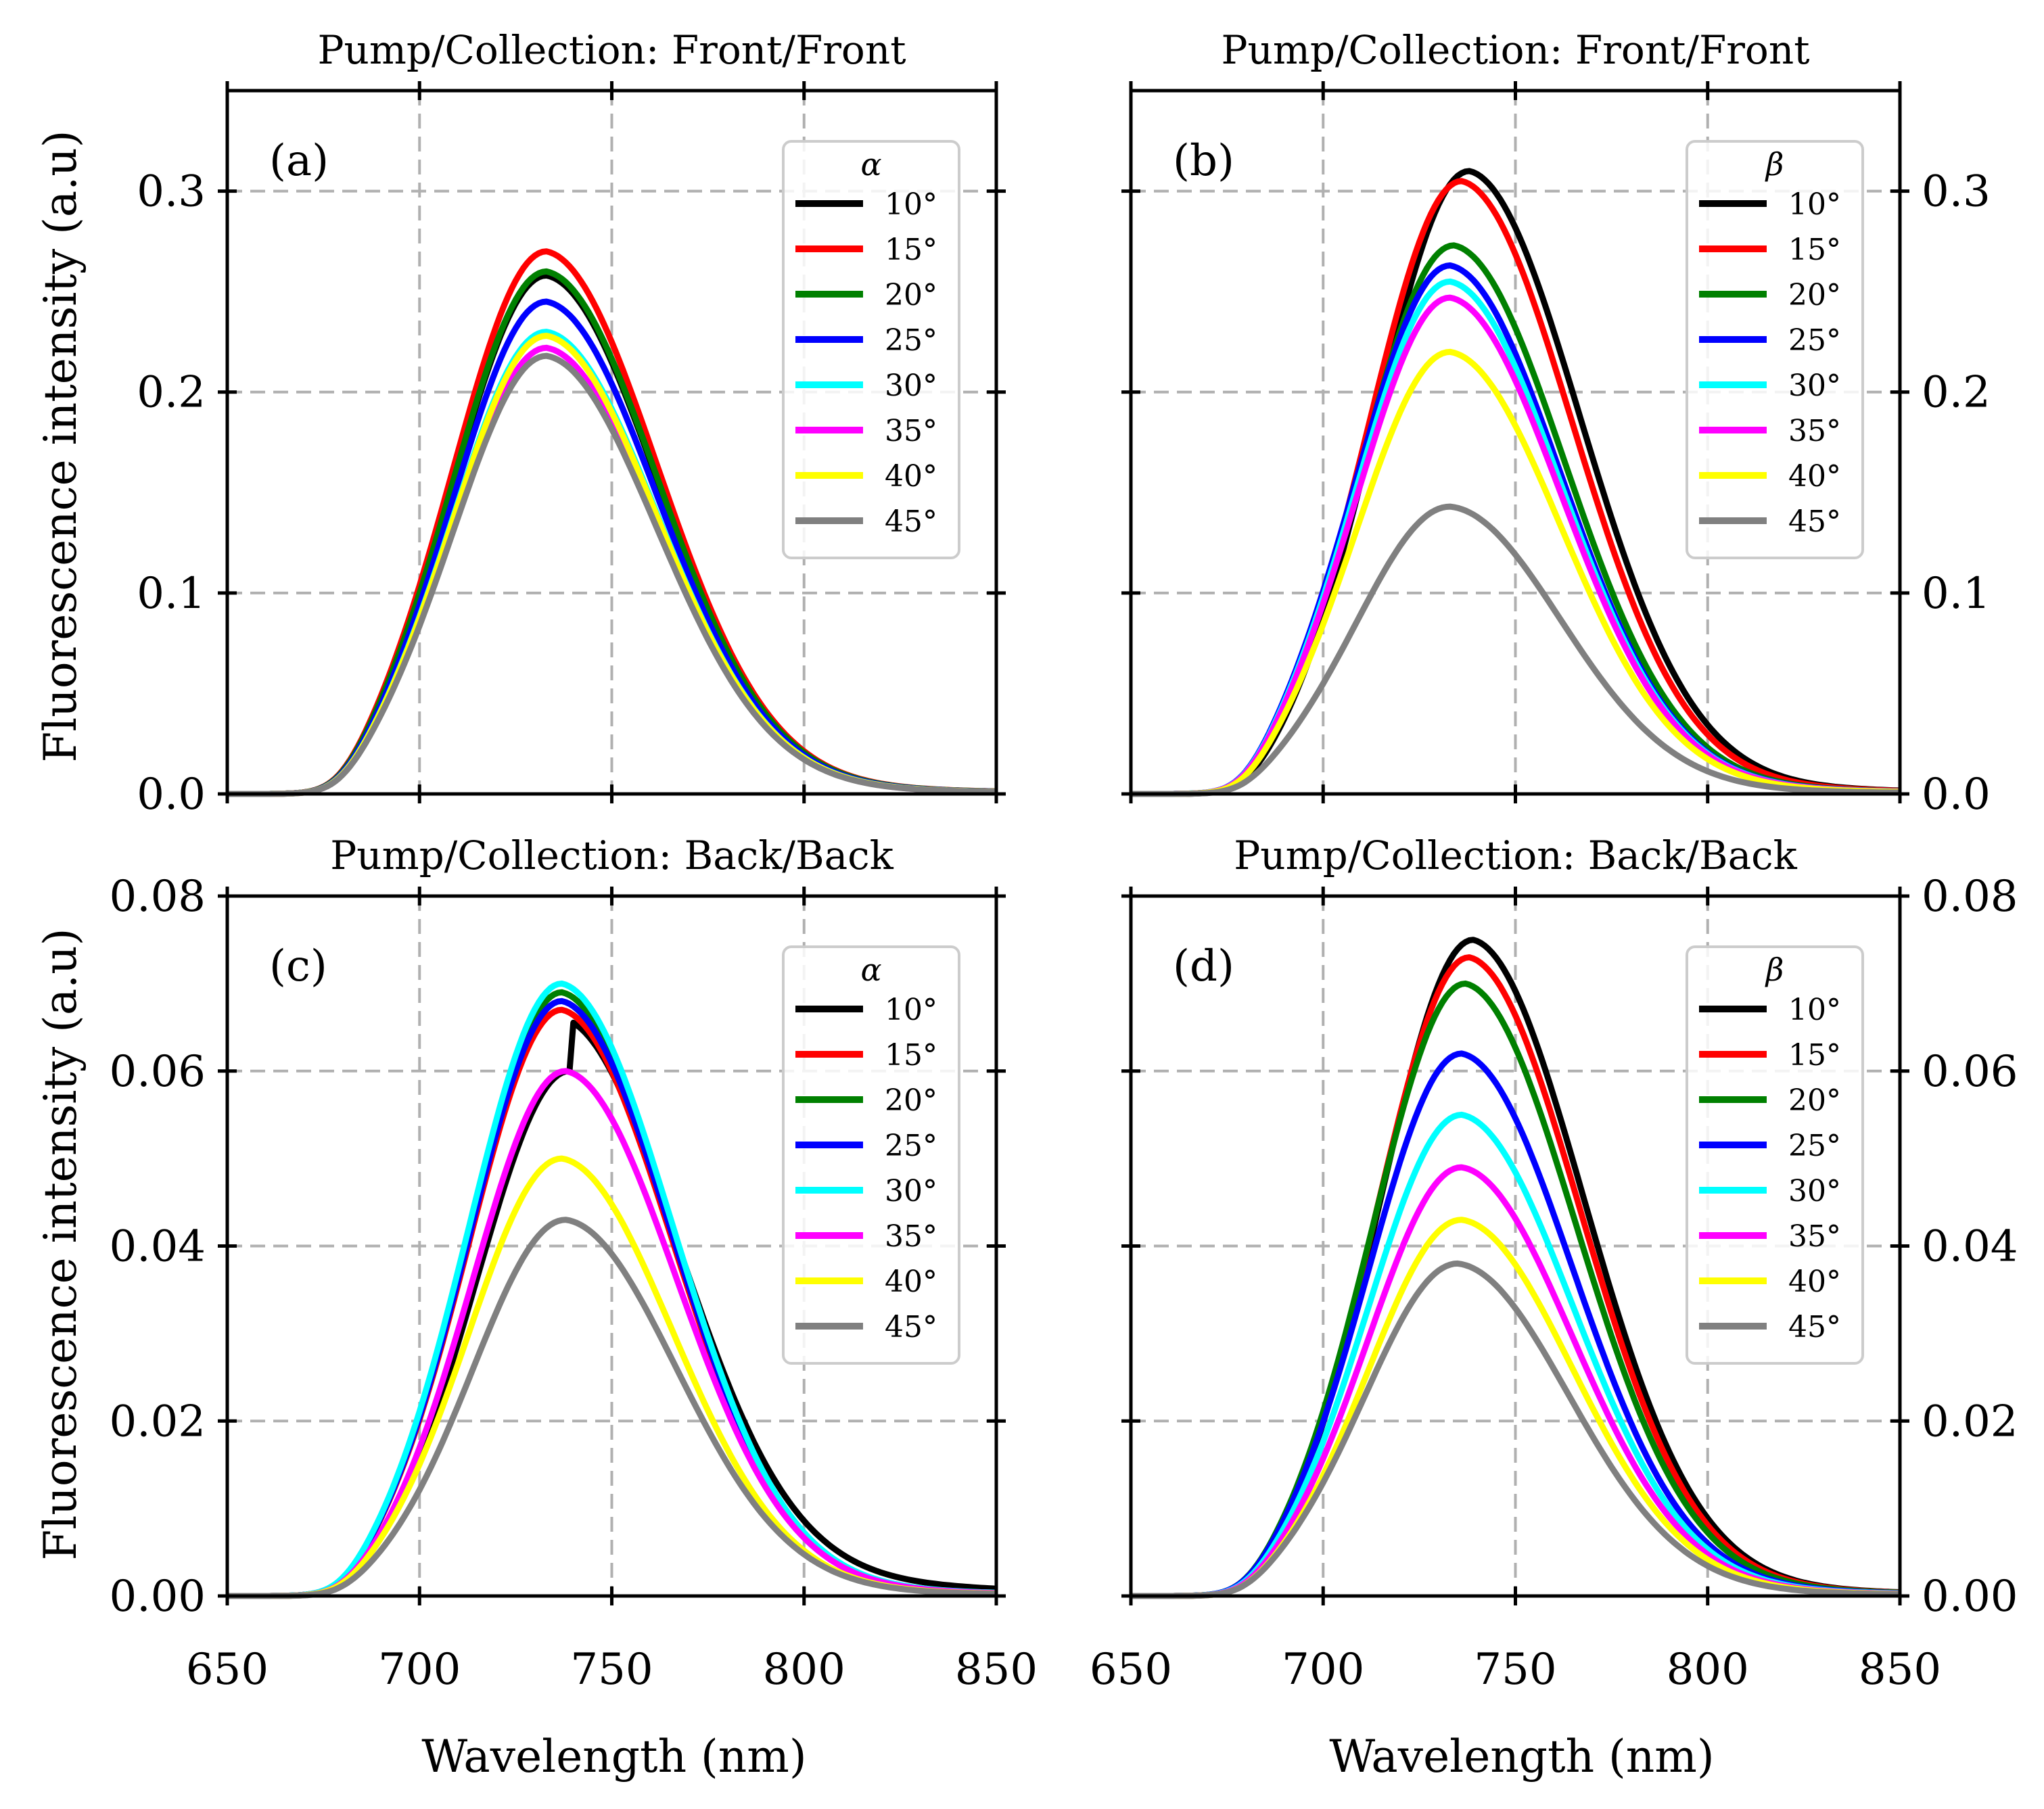 This screenshot has height=1809, width=2044. I want to click on panel-label: (d), so click(1203, 966).